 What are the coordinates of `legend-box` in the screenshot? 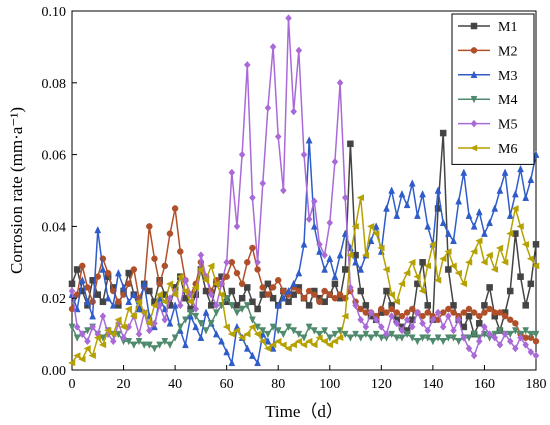 It's located at (493, 89).